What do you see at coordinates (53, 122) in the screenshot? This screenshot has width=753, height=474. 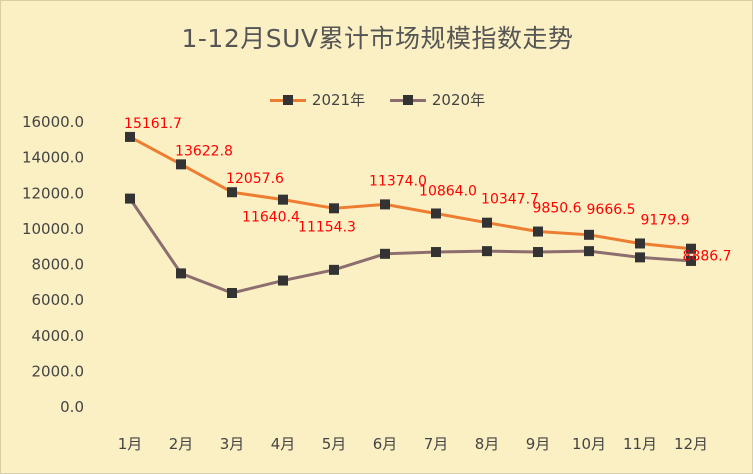 I see `y-tick-label: 16000.0` at bounding box center [53, 122].